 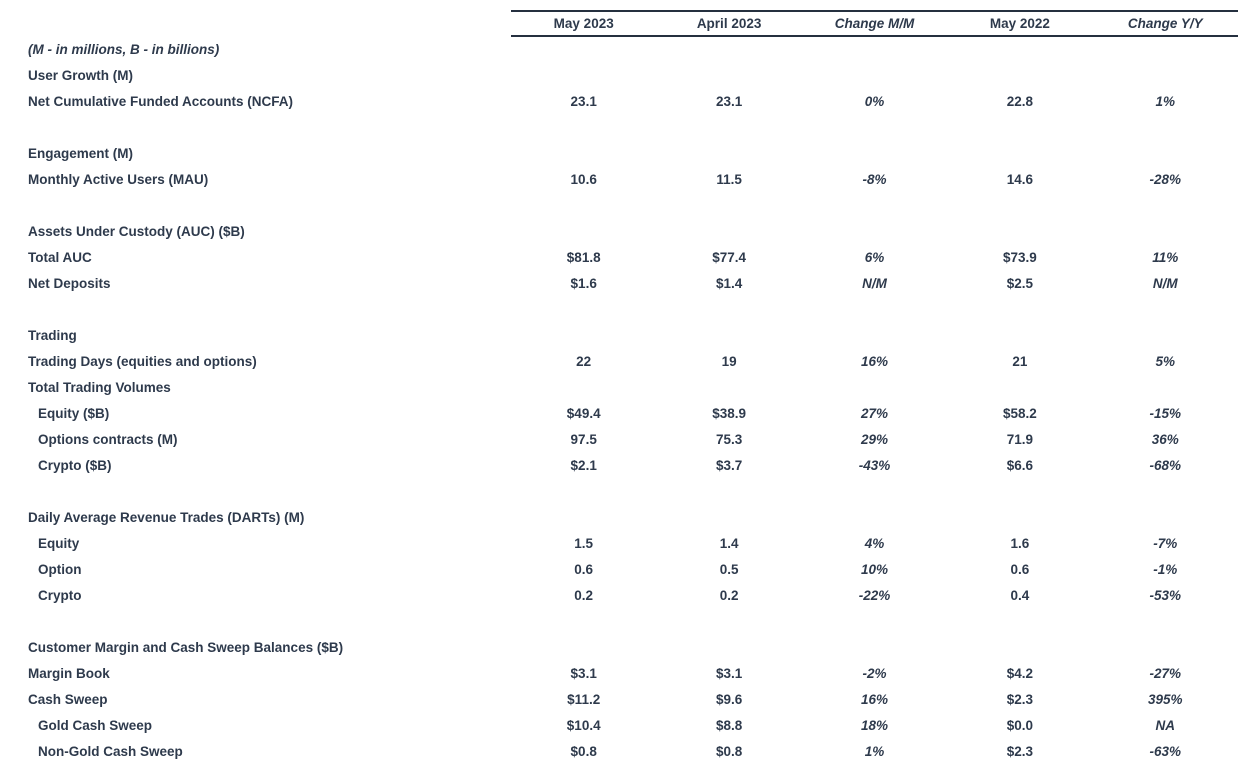 I want to click on value-change-mm: 27%, so click(x=874, y=413).